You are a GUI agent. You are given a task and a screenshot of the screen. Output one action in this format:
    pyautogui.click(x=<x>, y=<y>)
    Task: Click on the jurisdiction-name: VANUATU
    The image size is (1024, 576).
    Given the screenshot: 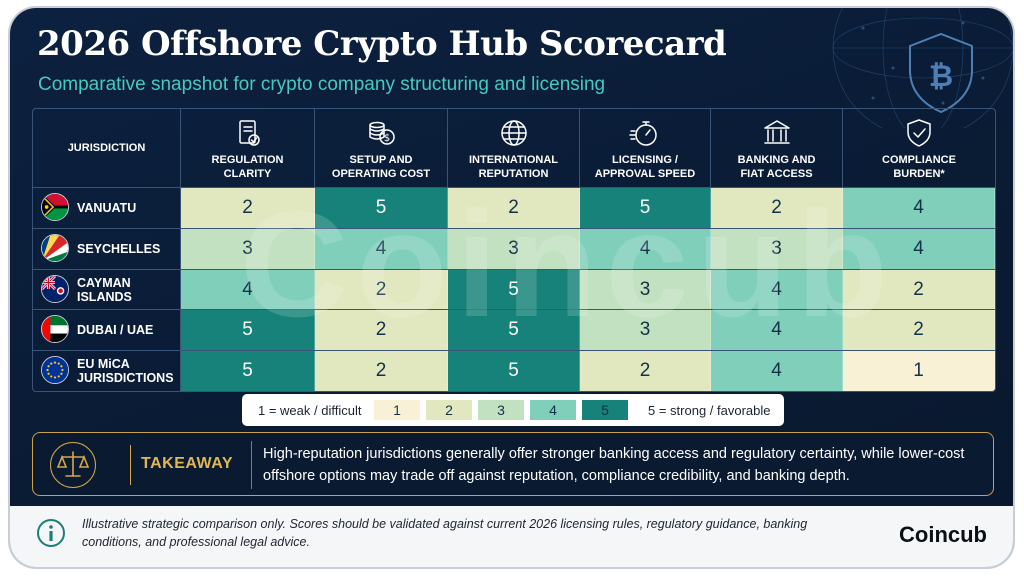 What is the action you would take?
    pyautogui.click(x=107, y=208)
    